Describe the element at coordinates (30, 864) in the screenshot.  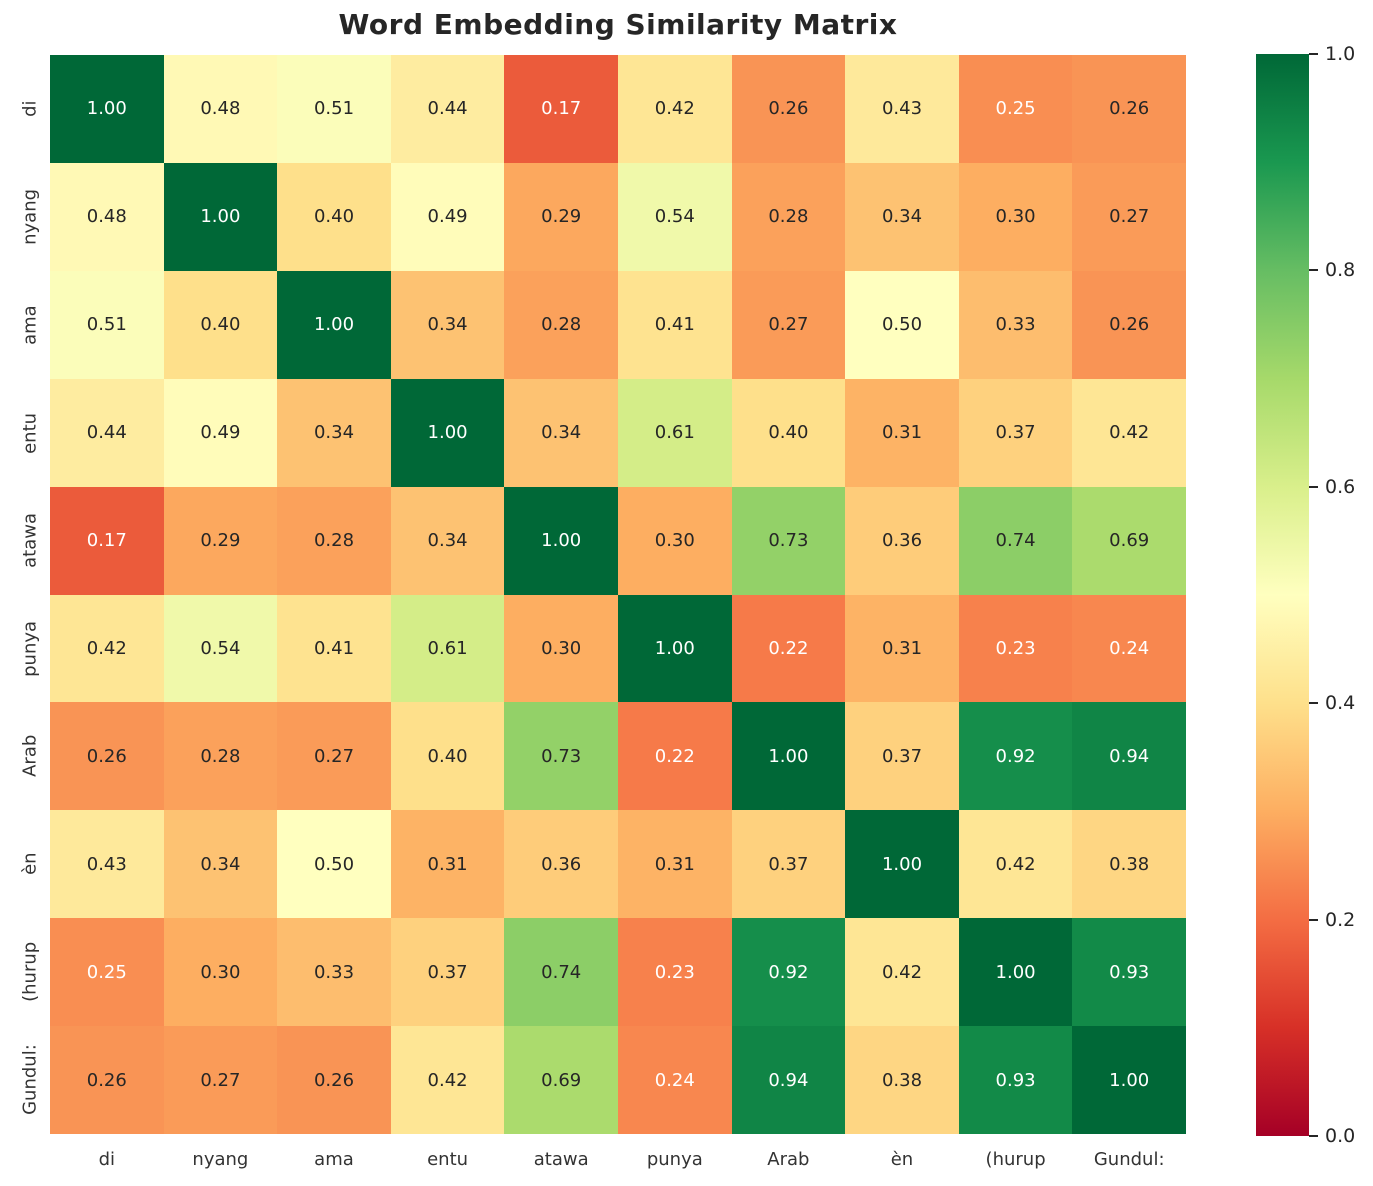
I see `y-tick-label: èn` at that location.